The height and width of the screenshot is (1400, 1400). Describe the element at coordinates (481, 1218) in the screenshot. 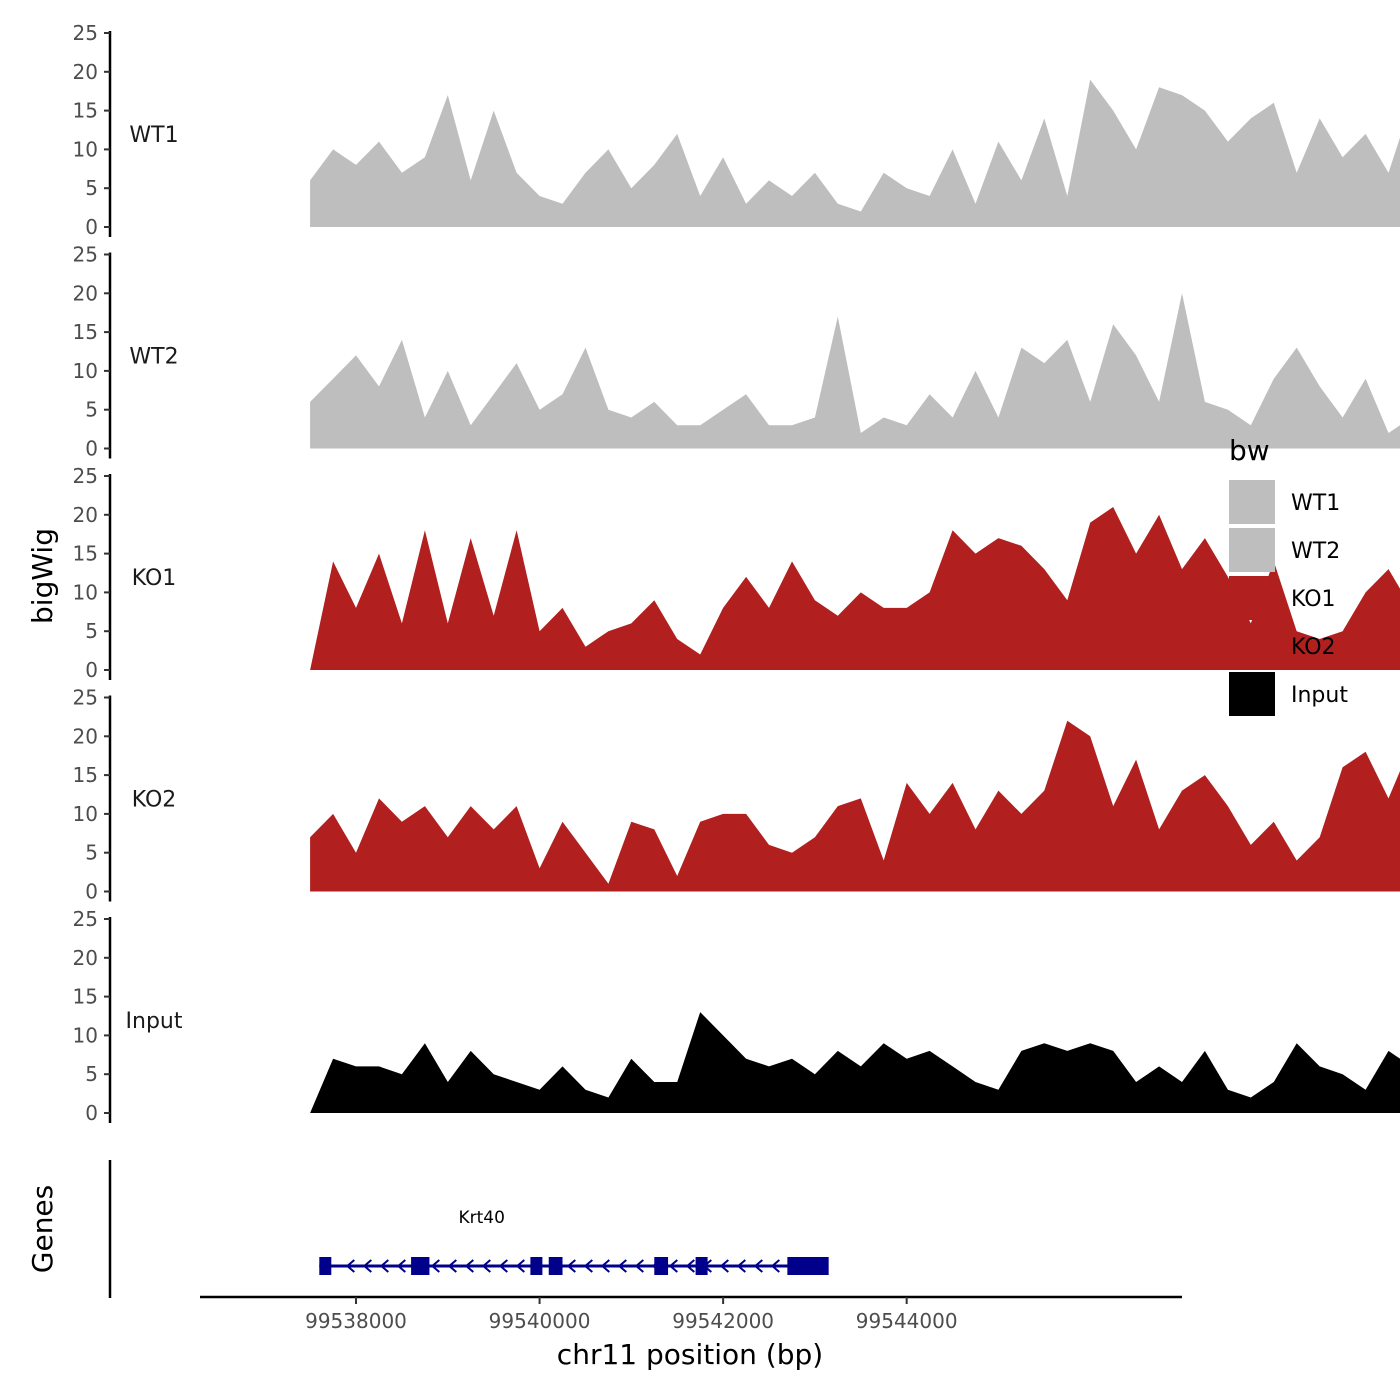

I see `gene-label: Krt40` at that location.